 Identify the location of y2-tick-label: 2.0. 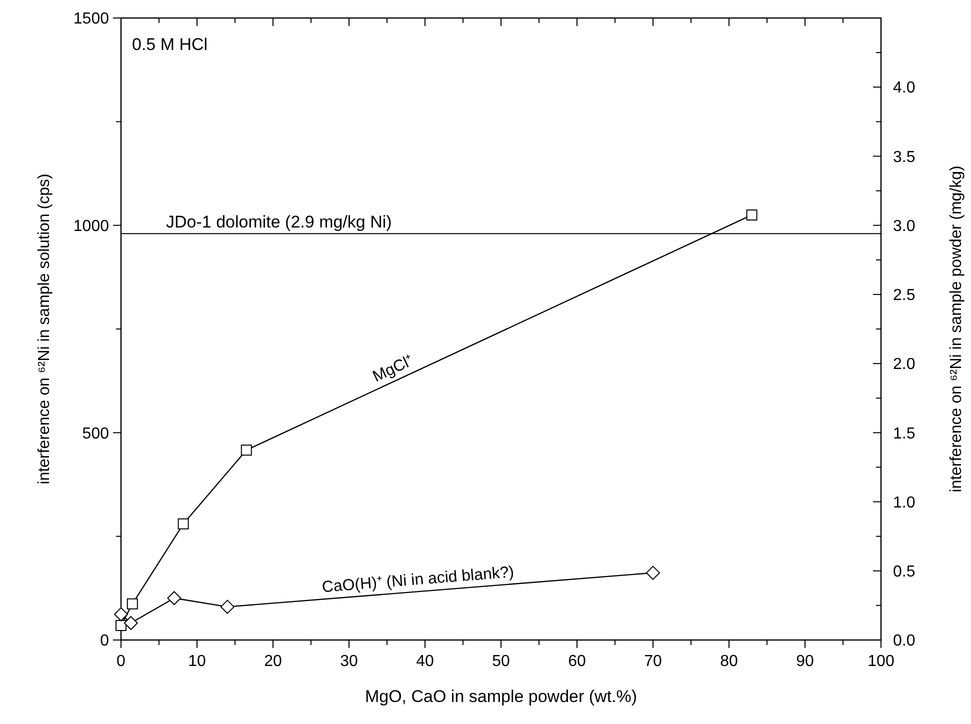
(904, 365).